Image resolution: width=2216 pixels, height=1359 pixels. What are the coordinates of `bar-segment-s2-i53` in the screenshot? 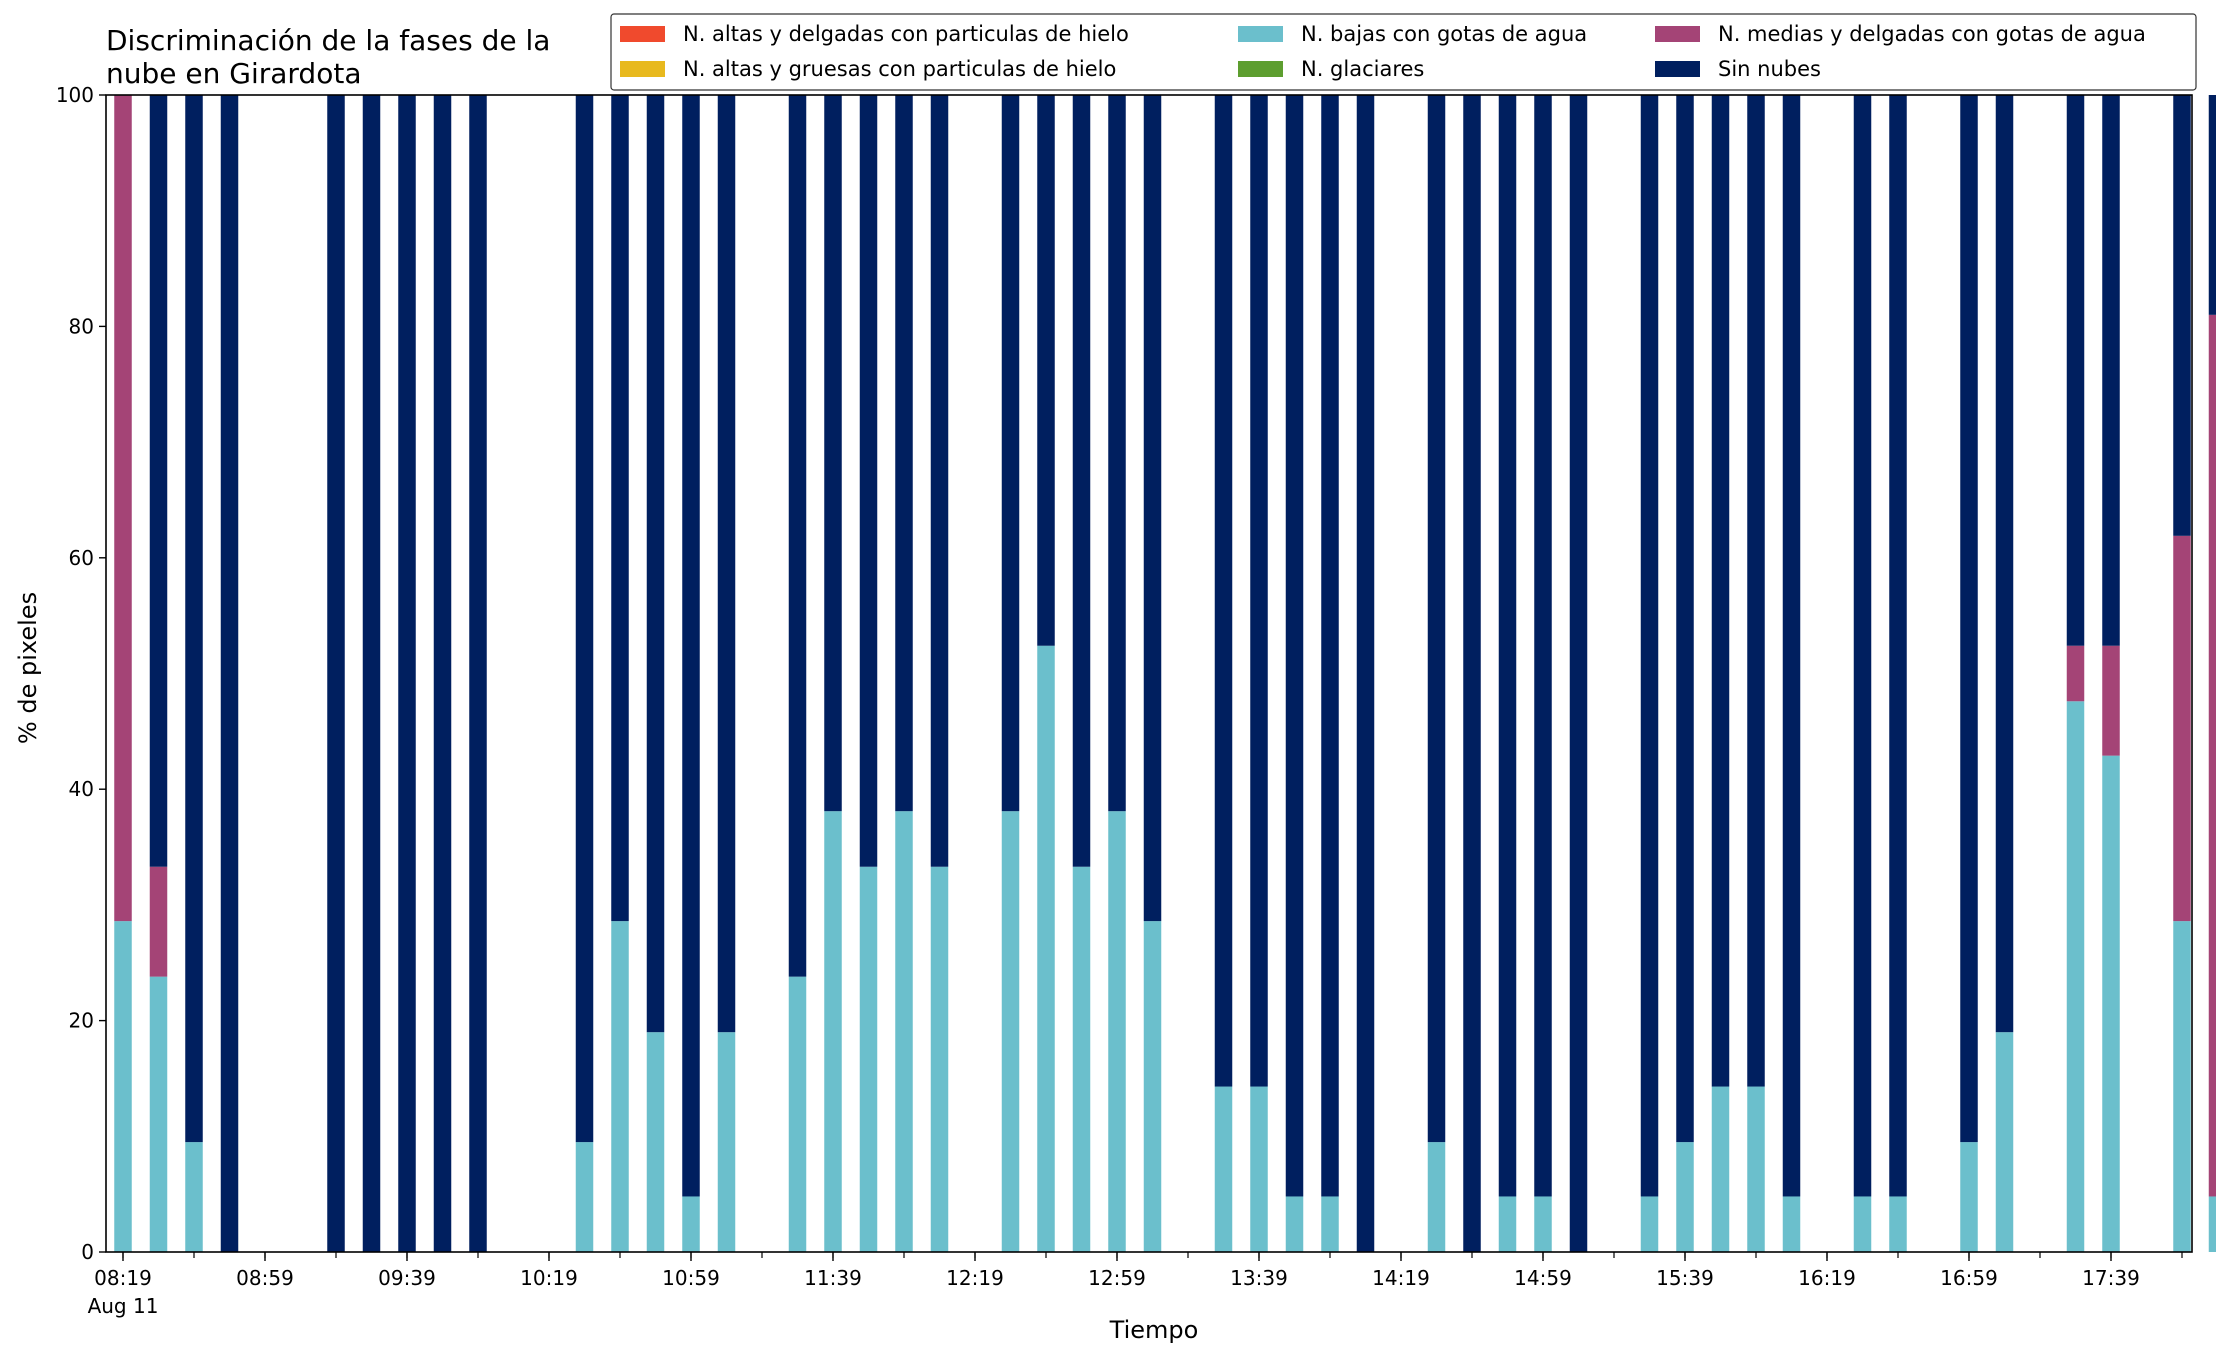 It's located at (2004, 1142).